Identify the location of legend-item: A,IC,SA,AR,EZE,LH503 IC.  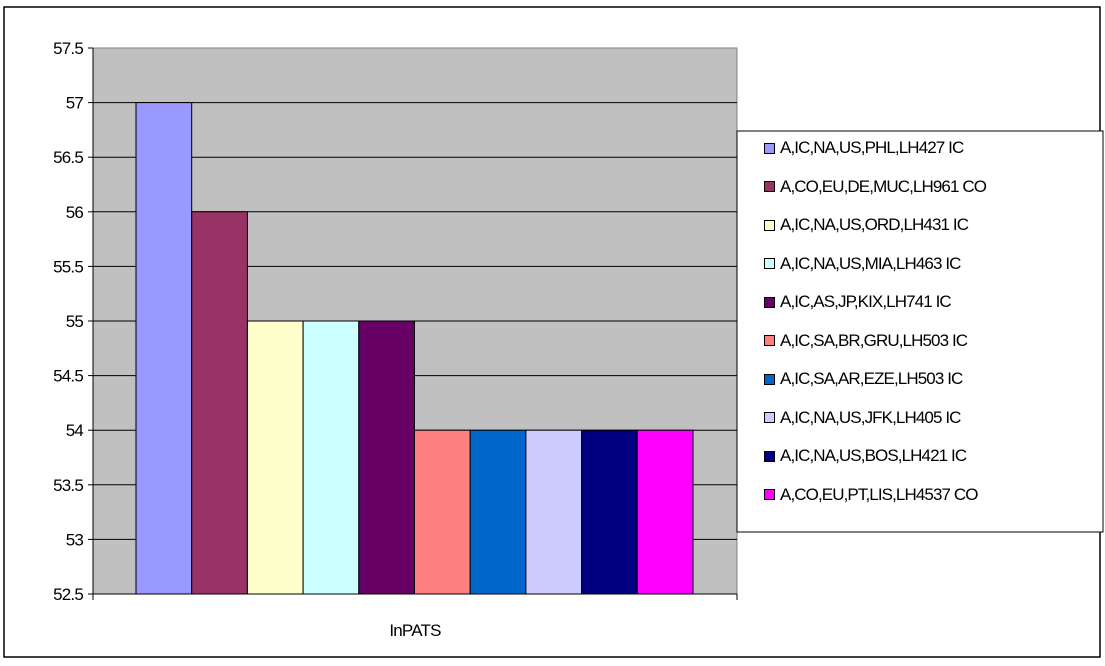
(863, 379).